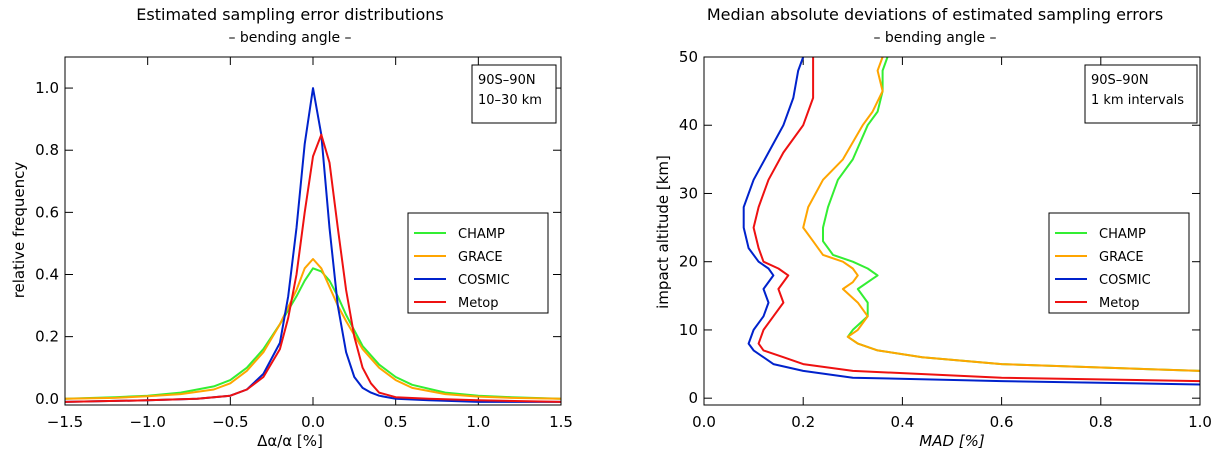 Image resolution: width=1225 pixels, height=455 pixels. Describe the element at coordinates (688, 57) in the screenshot. I see `y-tick-label: 50` at that location.